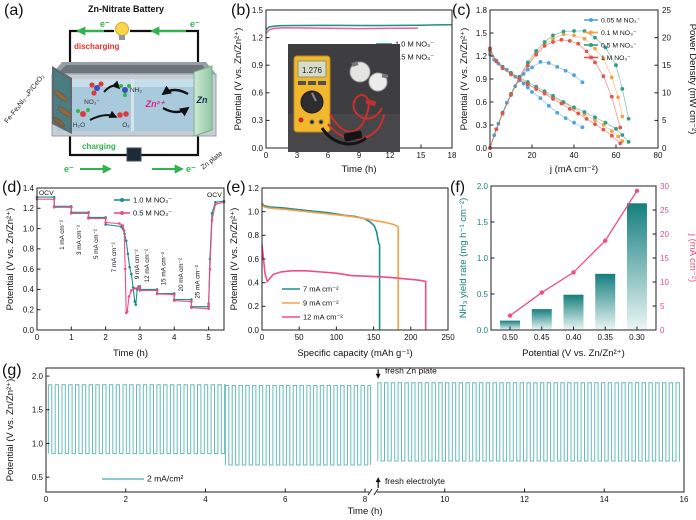 The image size is (696, 520). I want to click on svg-text: Specific capacity (mAh g⁻¹), so click(354, 353).